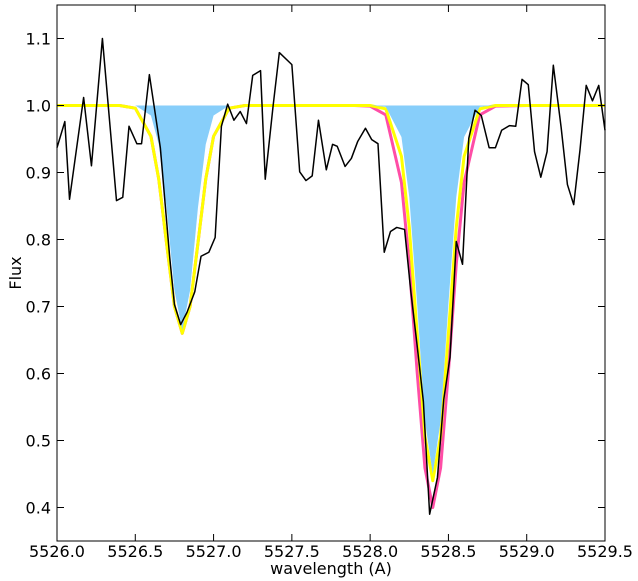 The image size is (638, 581). Describe the element at coordinates (38, 39) in the screenshot. I see `y-tick-label: 1.1` at that location.